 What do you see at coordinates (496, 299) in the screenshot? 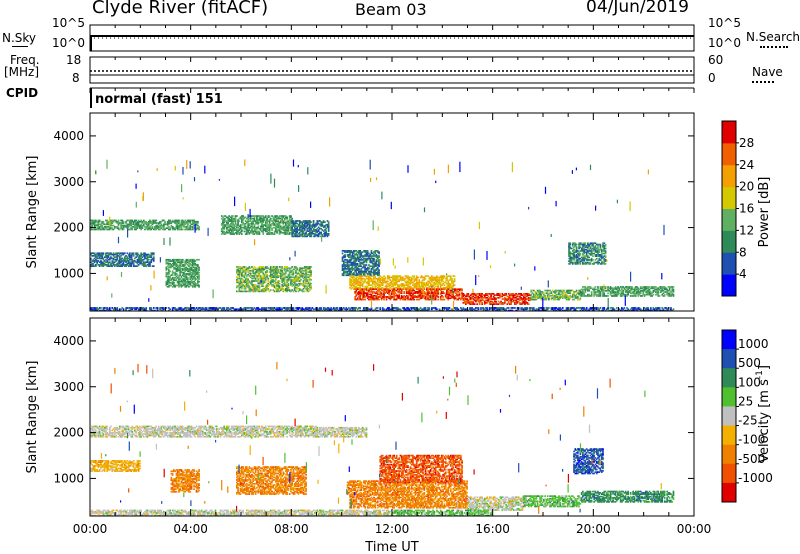
I see `power-echo-region` at bounding box center [496, 299].